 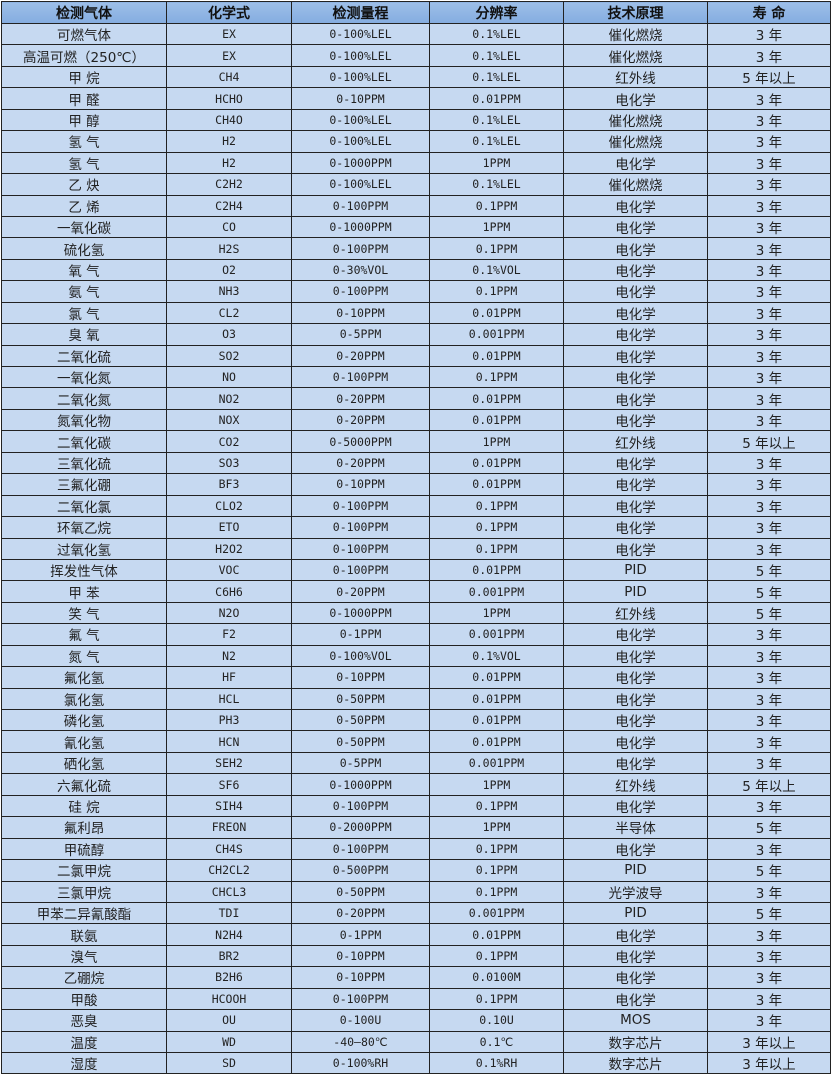 I want to click on formula-cell: TDI, so click(x=229, y=913).